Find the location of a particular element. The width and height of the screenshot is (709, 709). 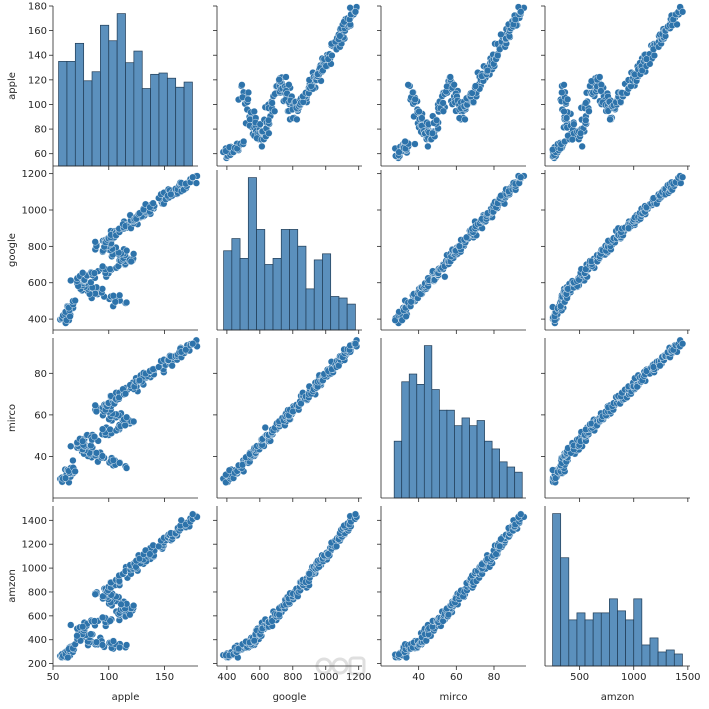

panel-google-google is located at coordinates (289, 252).